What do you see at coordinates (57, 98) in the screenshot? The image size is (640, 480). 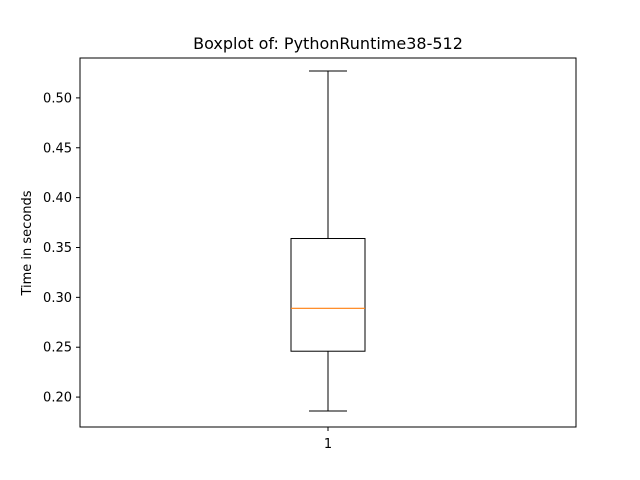 I see `y-tick-label: 0.50` at bounding box center [57, 98].